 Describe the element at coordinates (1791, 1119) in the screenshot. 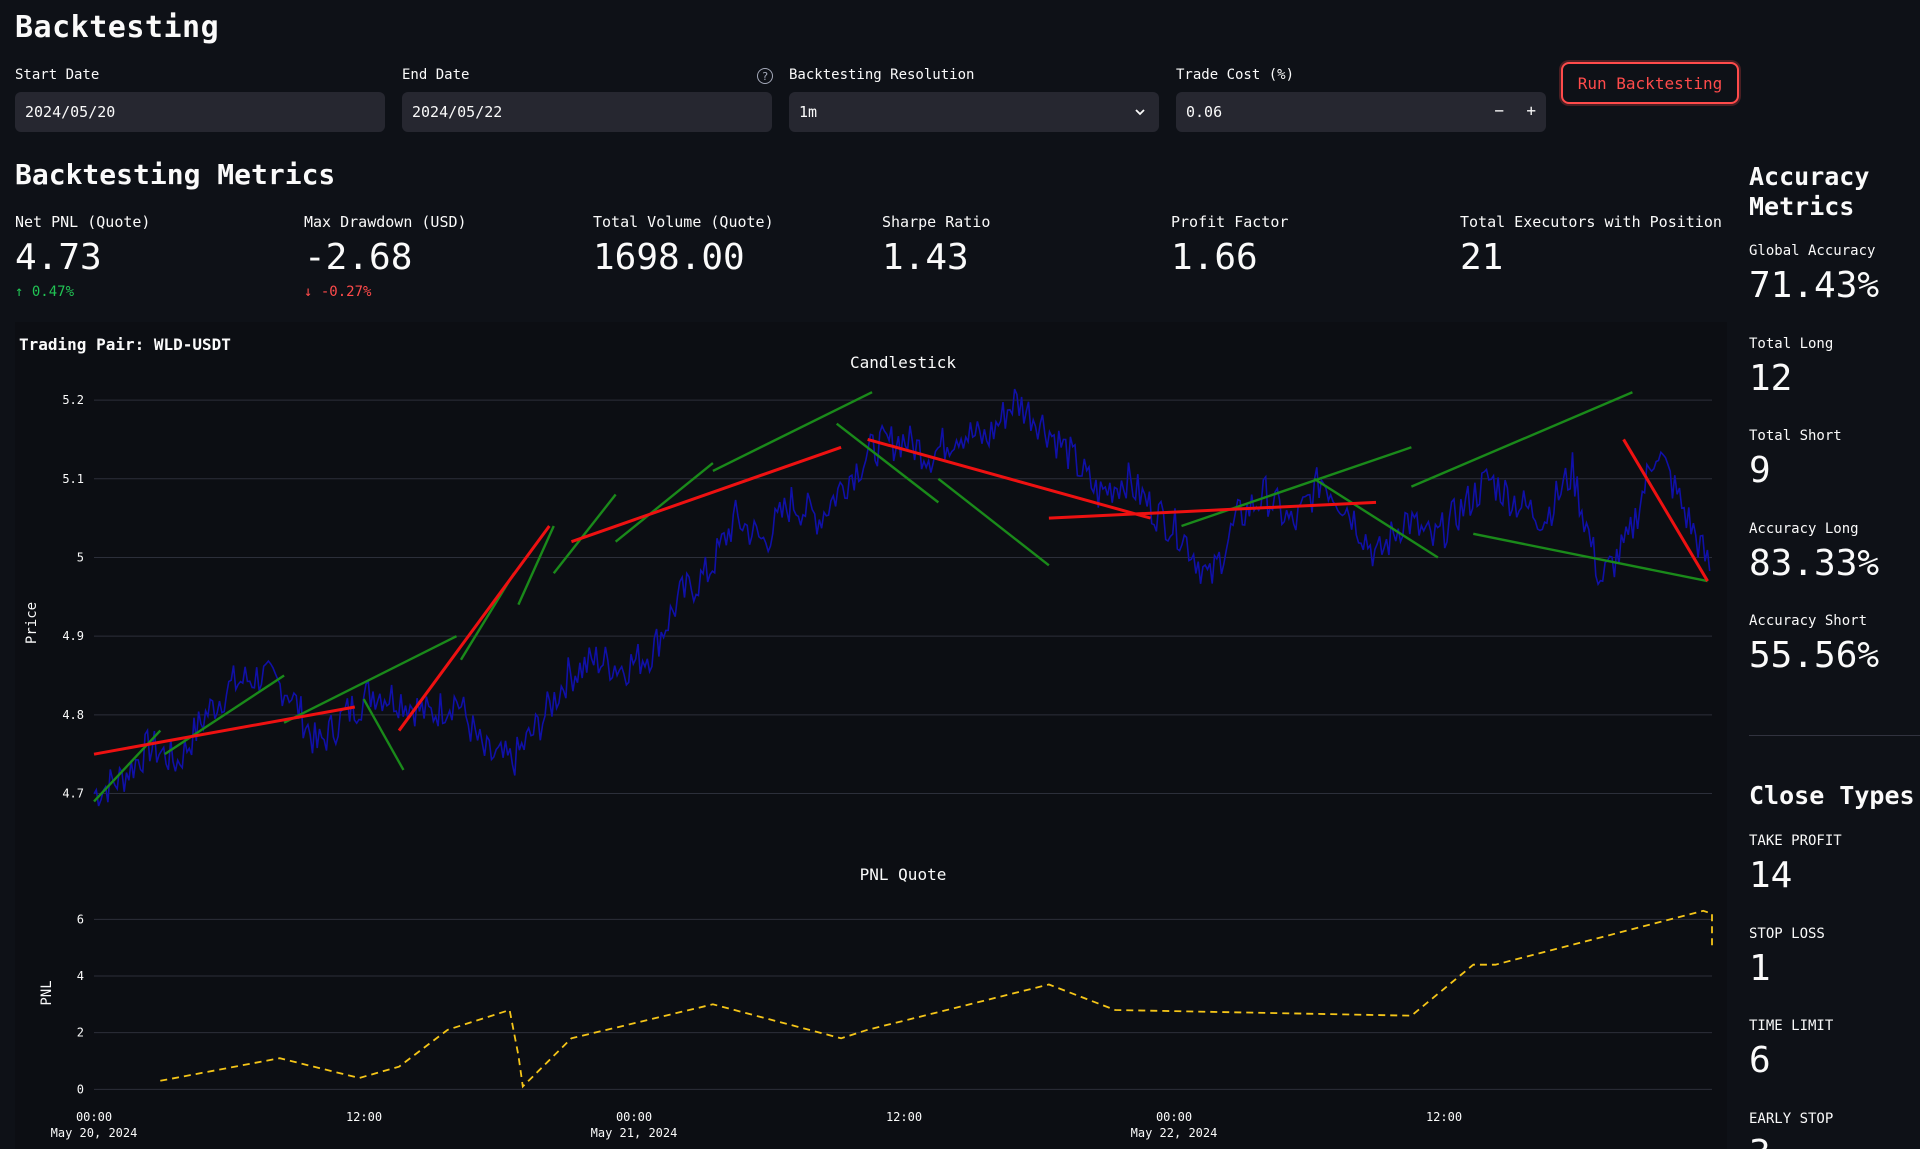

I see `close-type-label: EARLY STOP` at that location.